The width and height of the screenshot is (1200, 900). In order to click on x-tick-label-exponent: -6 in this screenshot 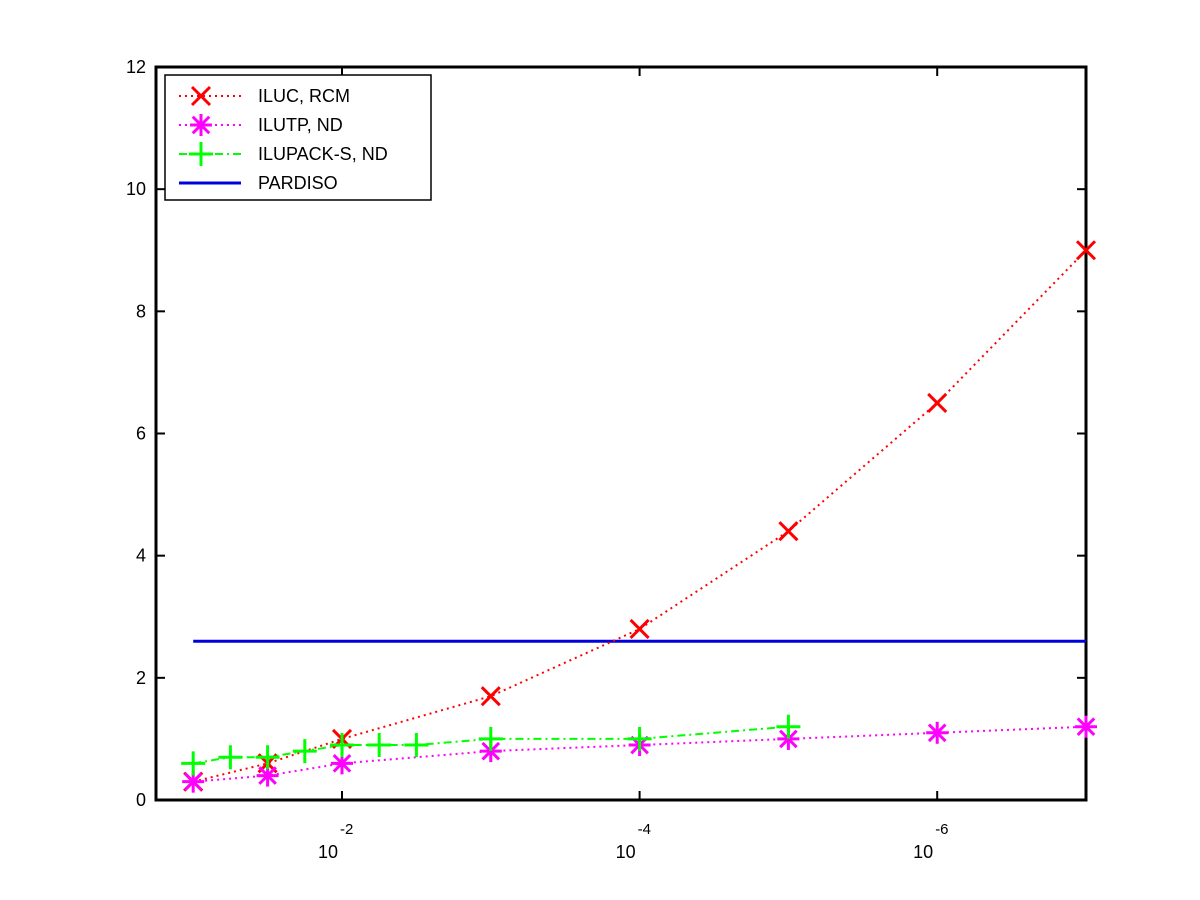, I will do `click(941, 829)`.